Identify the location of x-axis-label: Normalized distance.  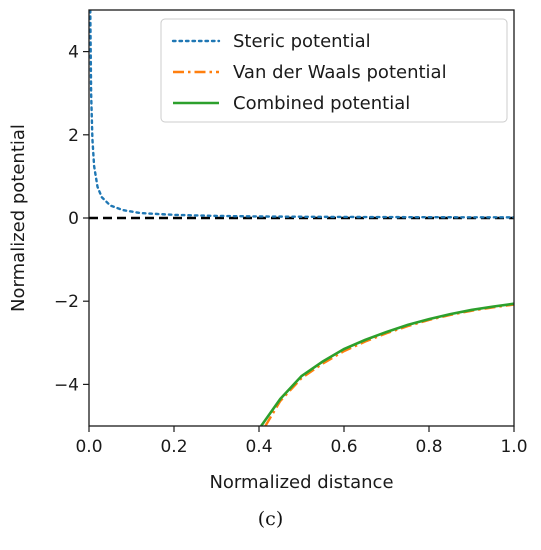
(301, 482).